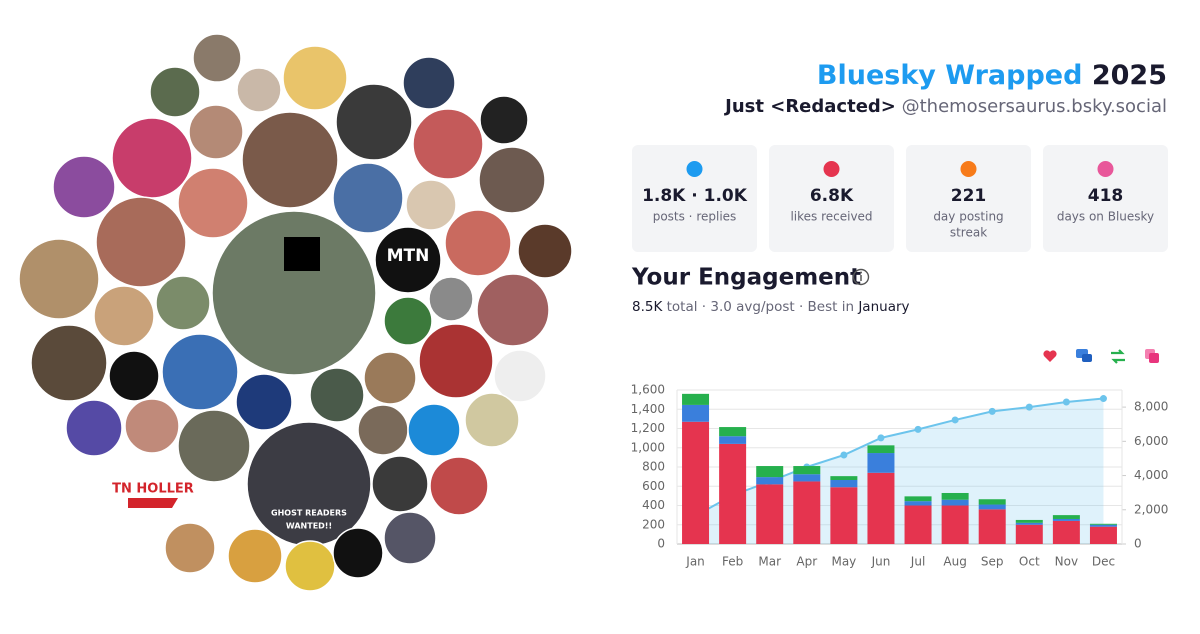  I want to click on tn-logo, so click(153, 503).